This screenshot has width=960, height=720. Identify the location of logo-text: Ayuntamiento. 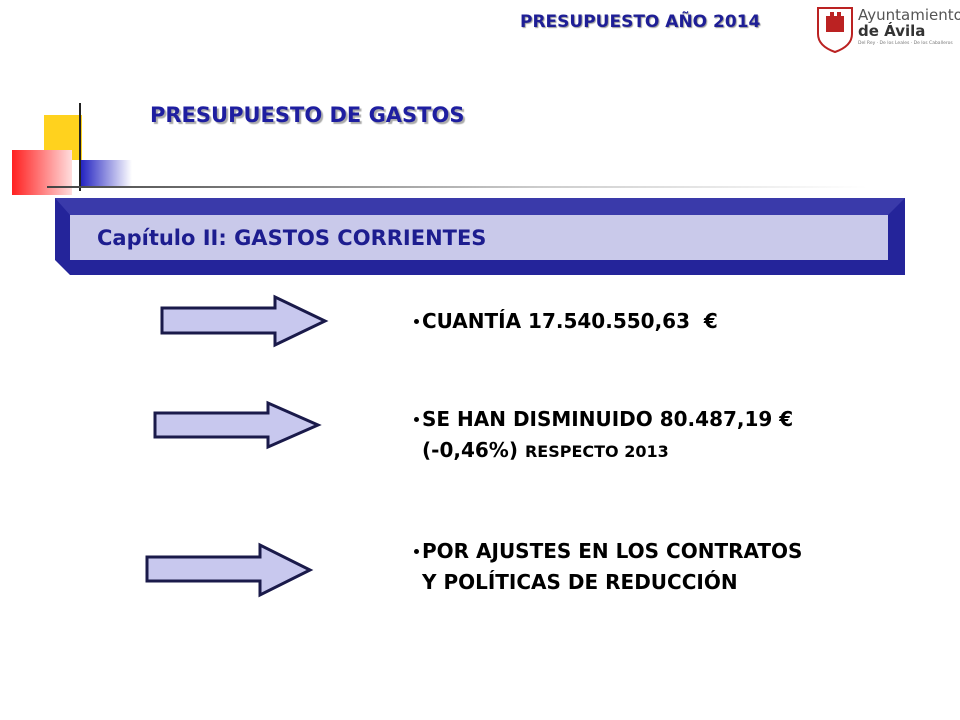
(909, 15).